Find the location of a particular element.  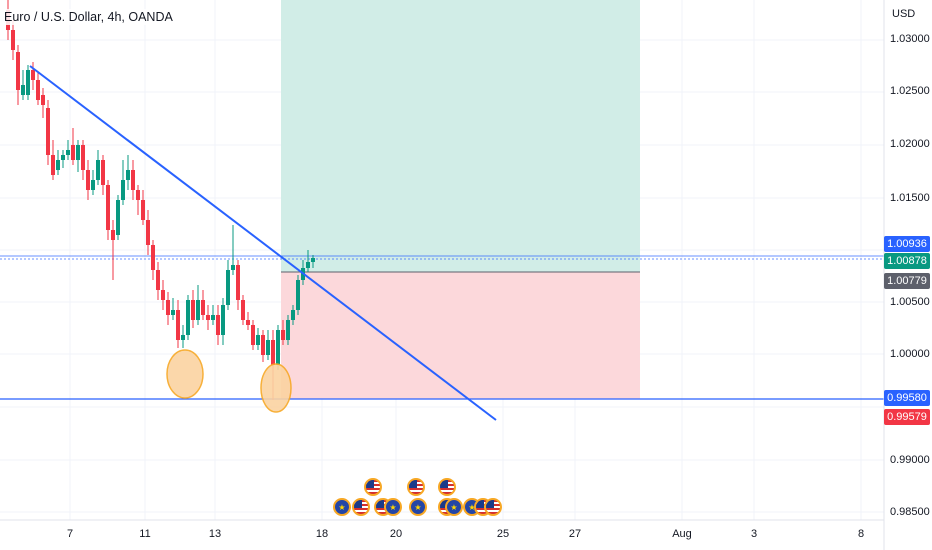

price-tag-support: 0.99580 is located at coordinates (907, 398).